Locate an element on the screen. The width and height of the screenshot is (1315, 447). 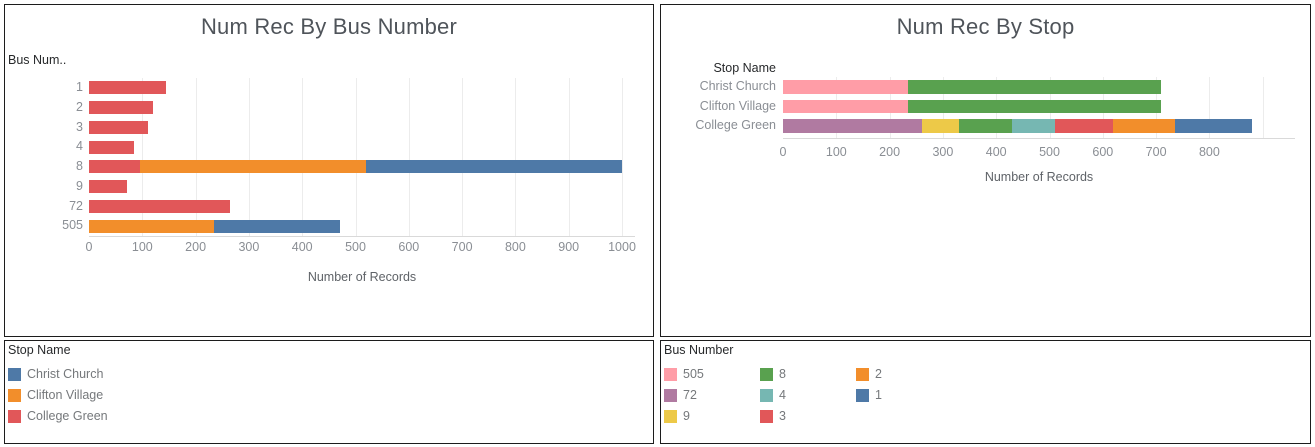
panel-bus-number-legend: Bus Number 505 72 9 8 4 3 2 1 is located at coordinates (985, 392).